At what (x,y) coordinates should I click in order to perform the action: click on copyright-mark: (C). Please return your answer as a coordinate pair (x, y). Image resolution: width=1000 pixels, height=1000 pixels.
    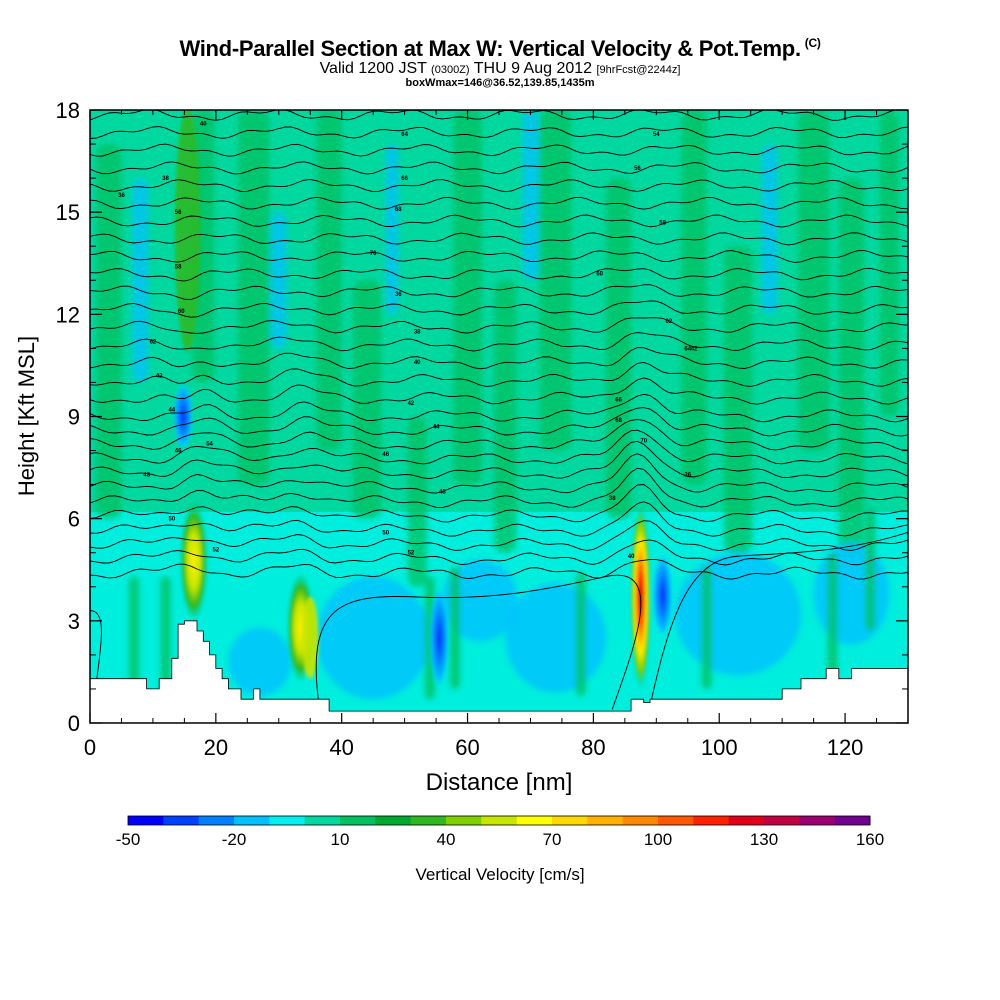
    Looking at the image, I should click on (812, 43).